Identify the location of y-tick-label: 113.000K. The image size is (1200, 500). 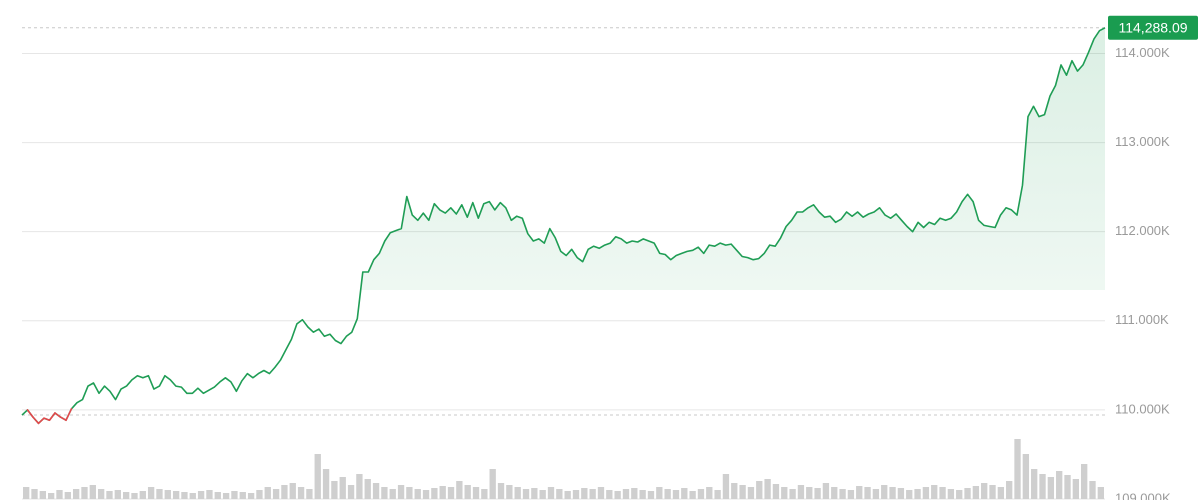
(1142, 141).